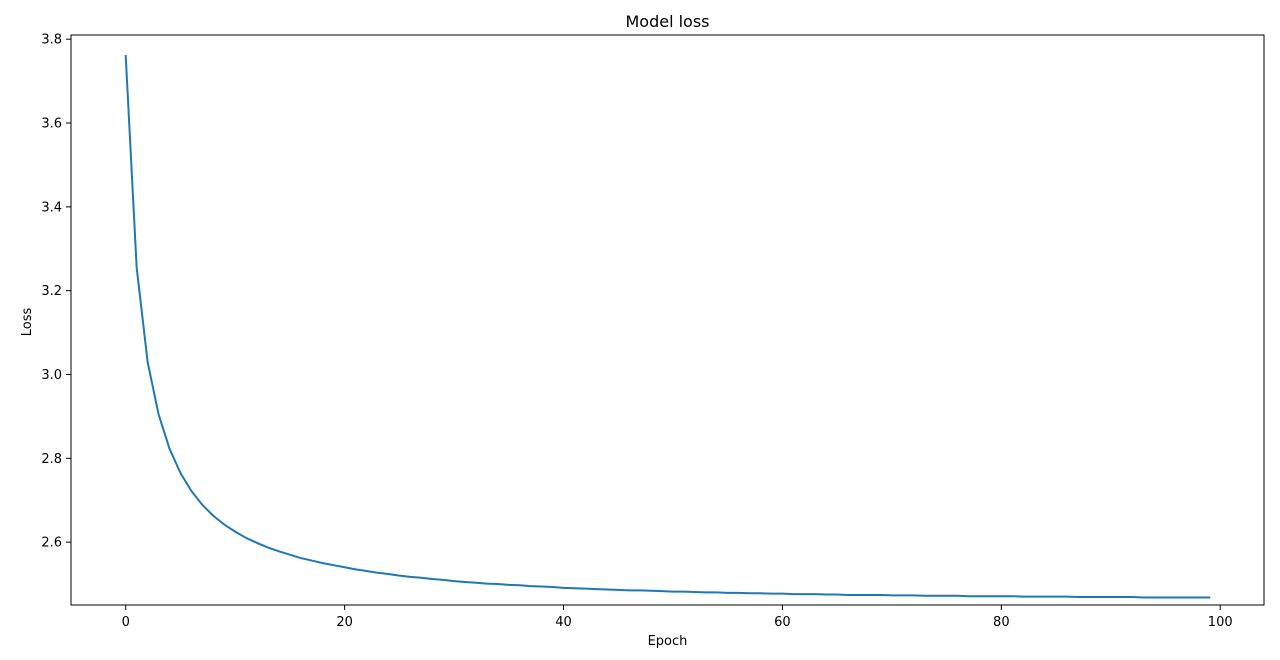 Image resolution: width=1280 pixels, height=660 pixels. What do you see at coordinates (51, 207) in the screenshot?
I see `y-tick-label: 3.4` at bounding box center [51, 207].